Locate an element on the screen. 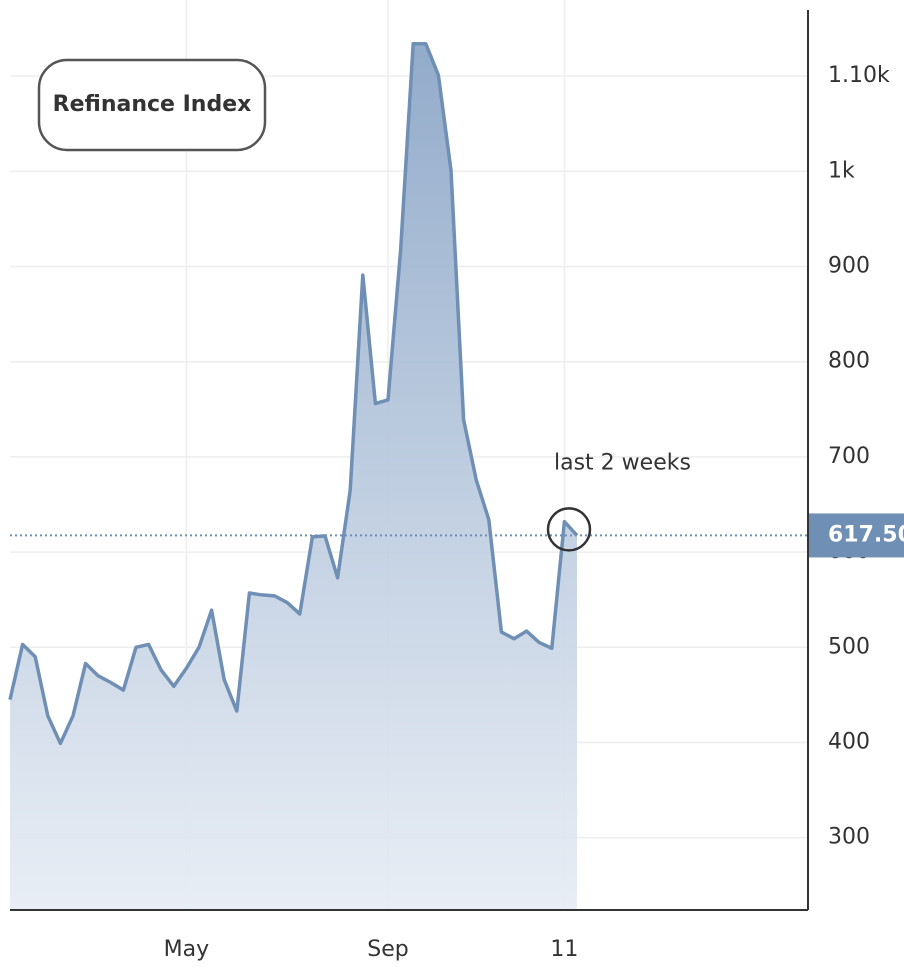 The image size is (904, 967). y-tick-label: 700 is located at coordinates (849, 456).